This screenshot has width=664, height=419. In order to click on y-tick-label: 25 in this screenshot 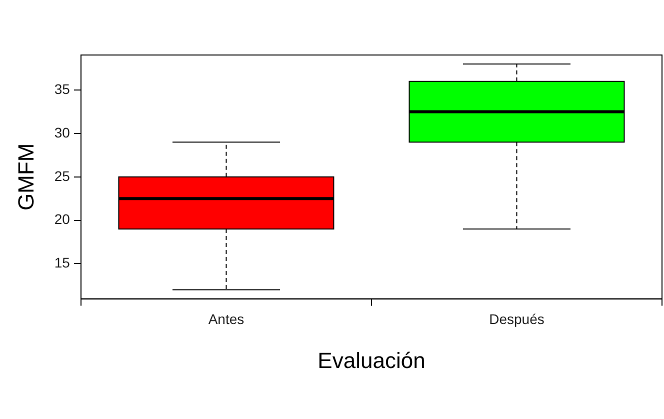, I will do `click(62, 176)`.